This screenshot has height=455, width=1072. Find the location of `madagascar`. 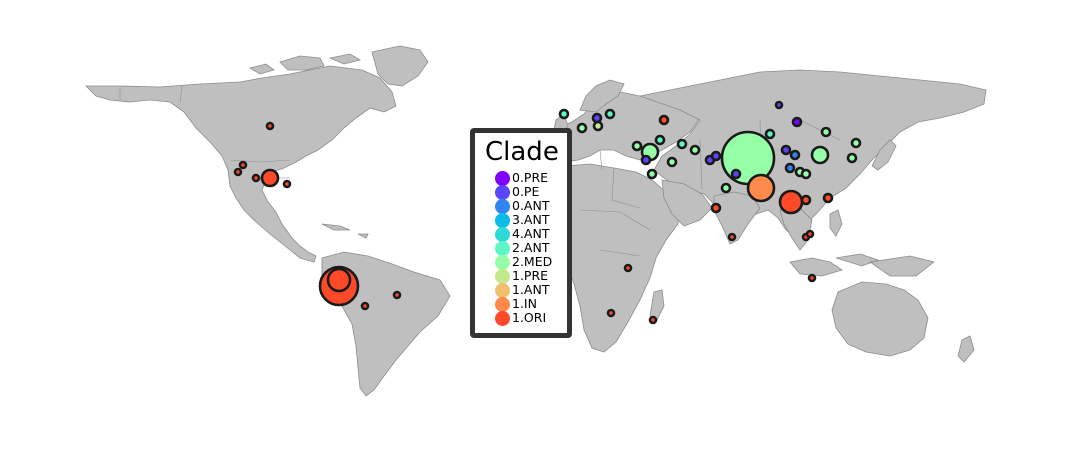

madagascar is located at coordinates (657, 306).